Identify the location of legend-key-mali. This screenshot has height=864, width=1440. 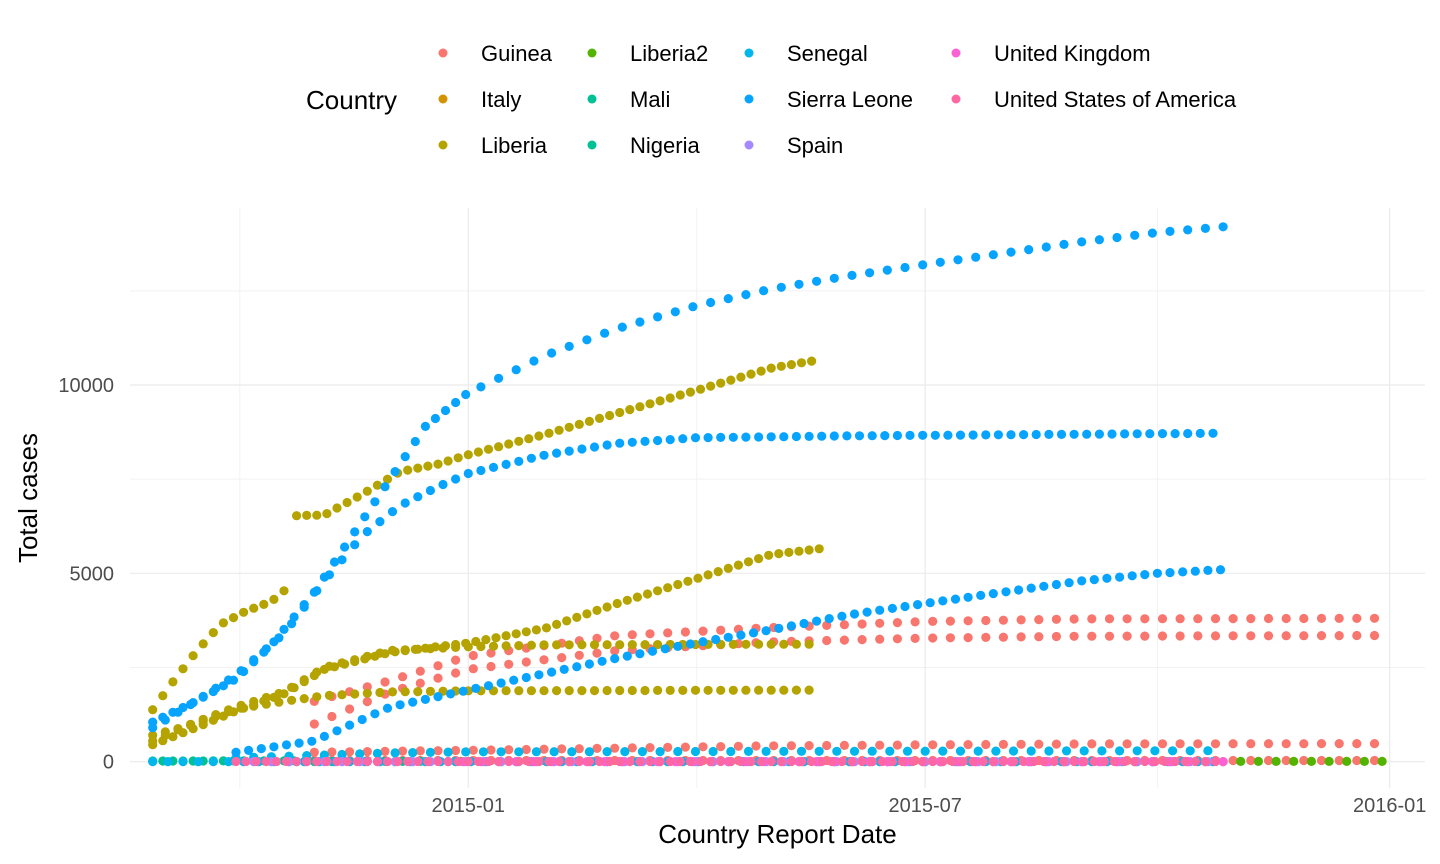
(592, 99).